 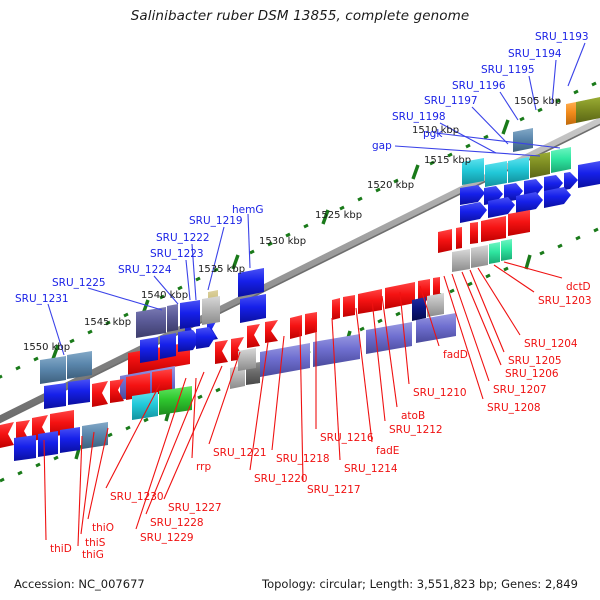 I want to click on gene-label-sru-1196: SRU_1196, so click(x=479, y=86).